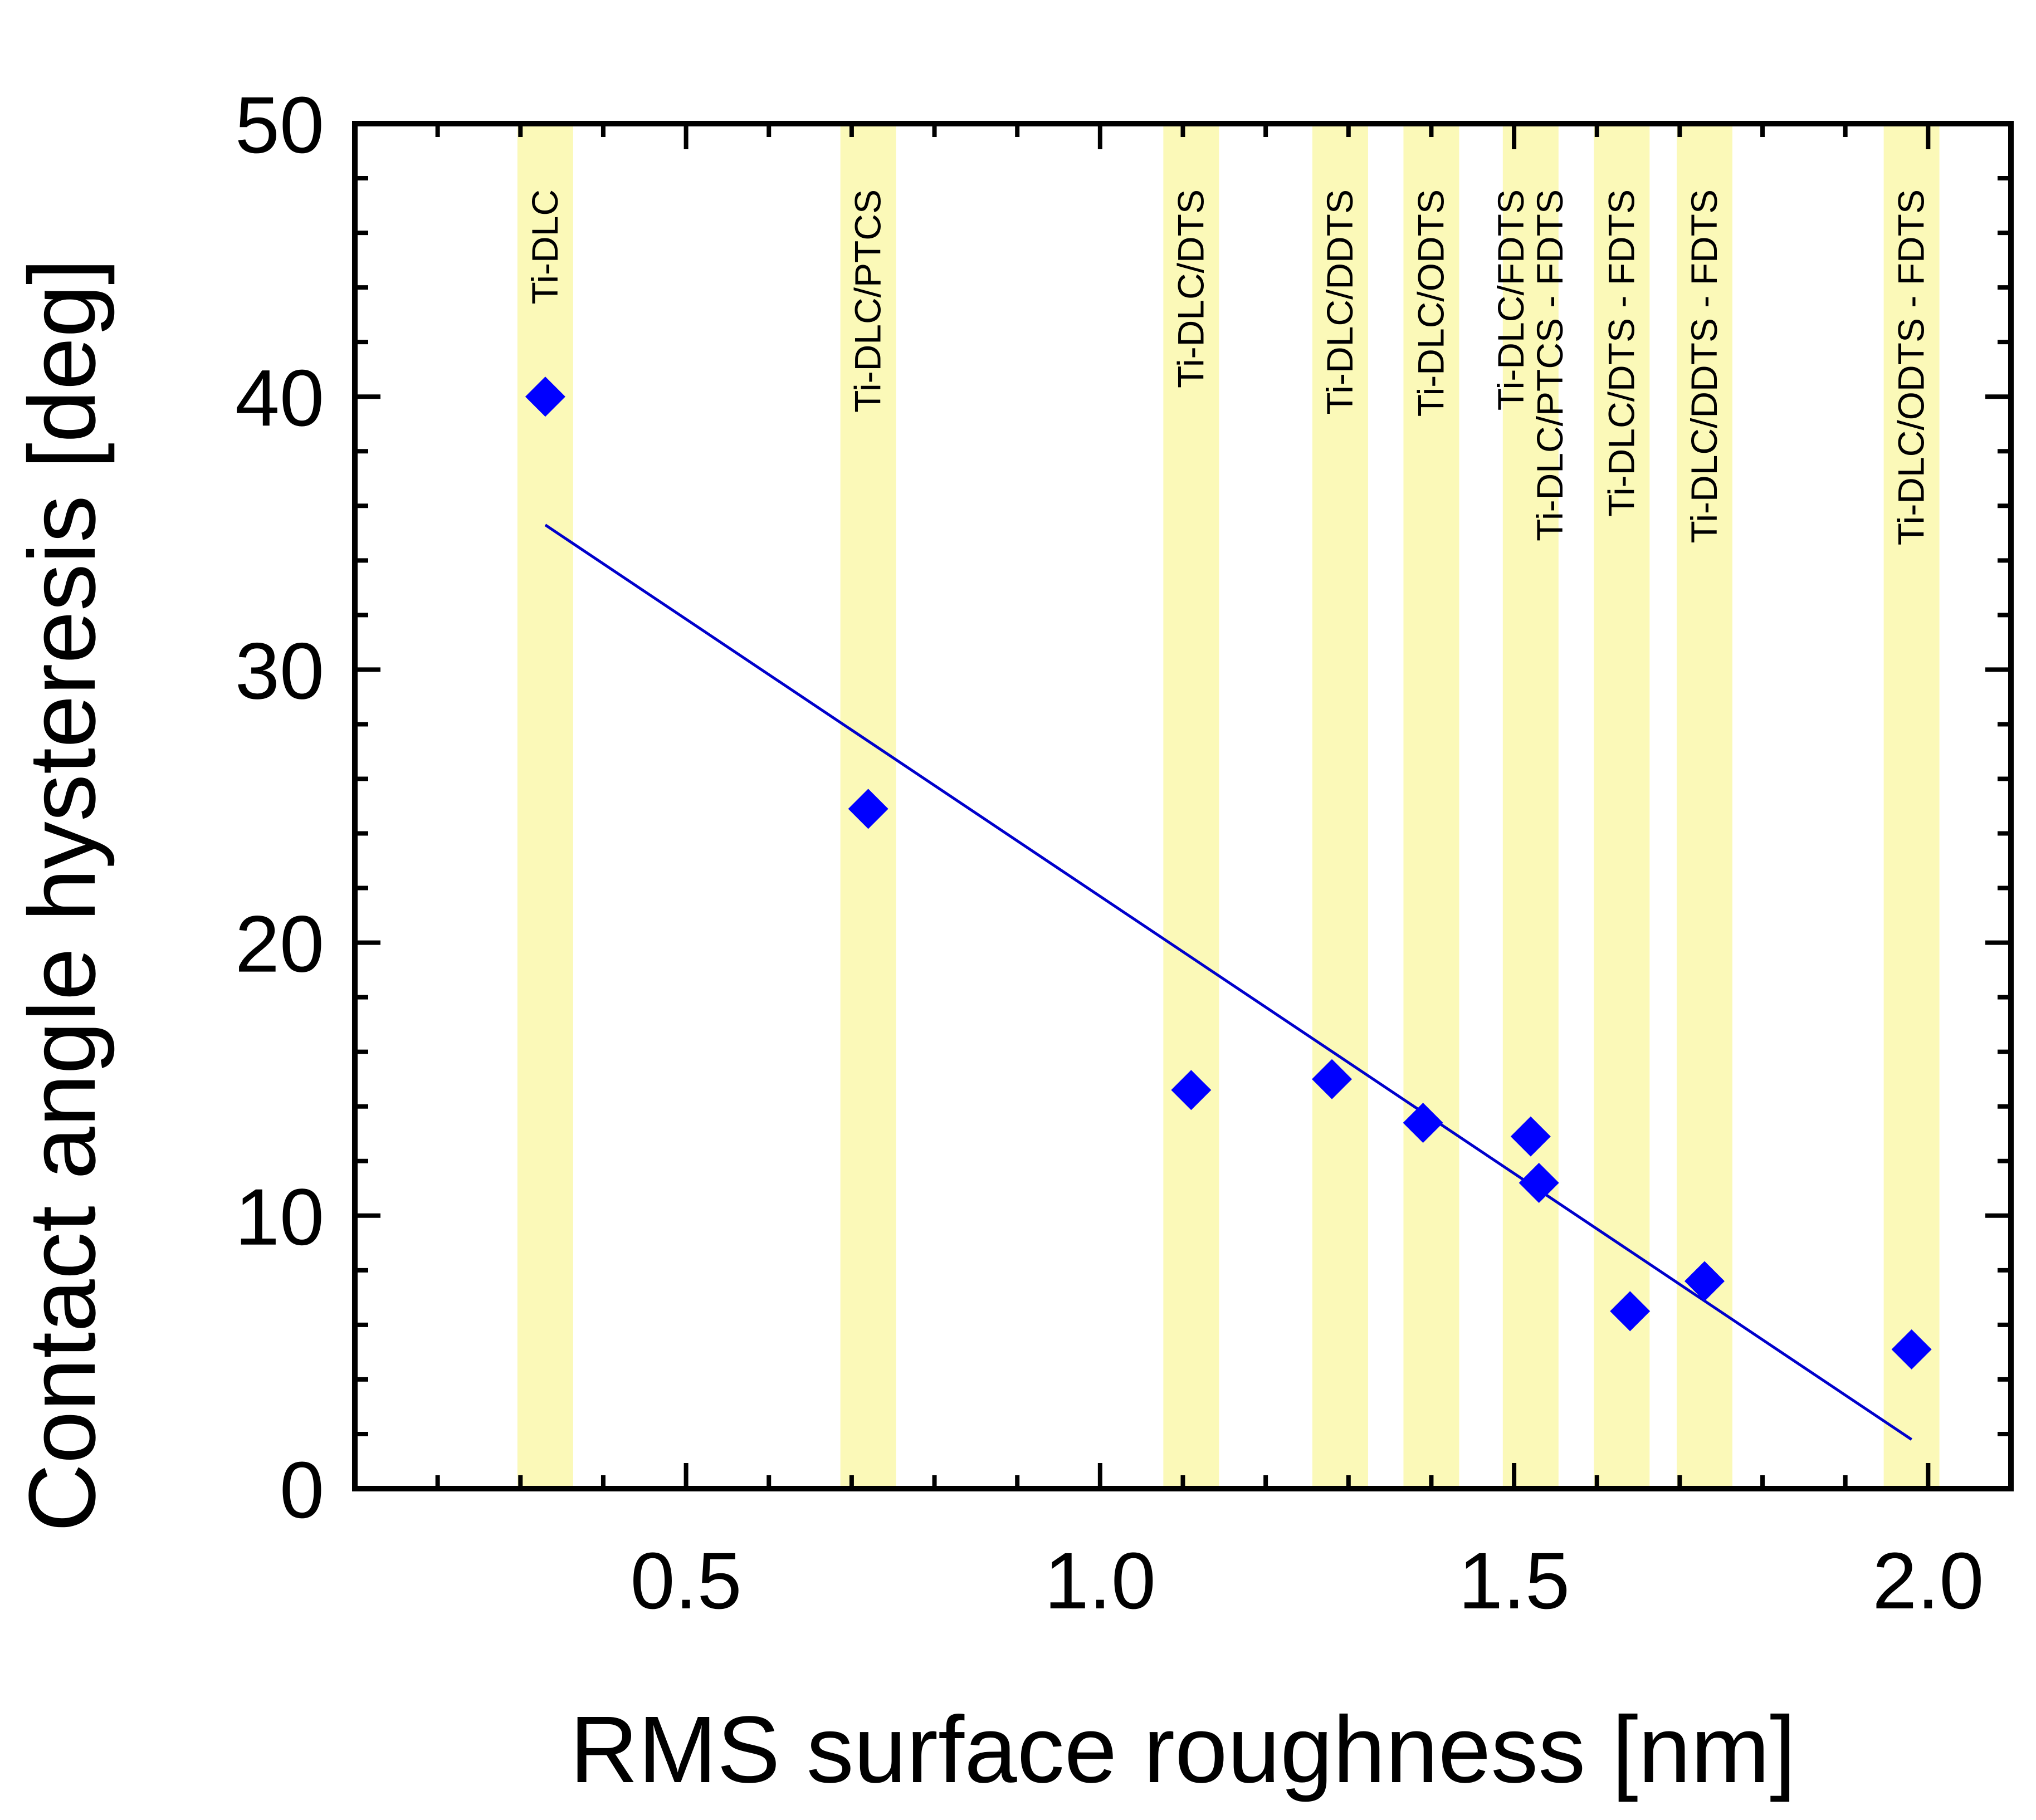 This screenshot has width=2036, height=1820. I want to click on band-label: Ti-DLC/DDTS - FDTS, so click(1704, 367).